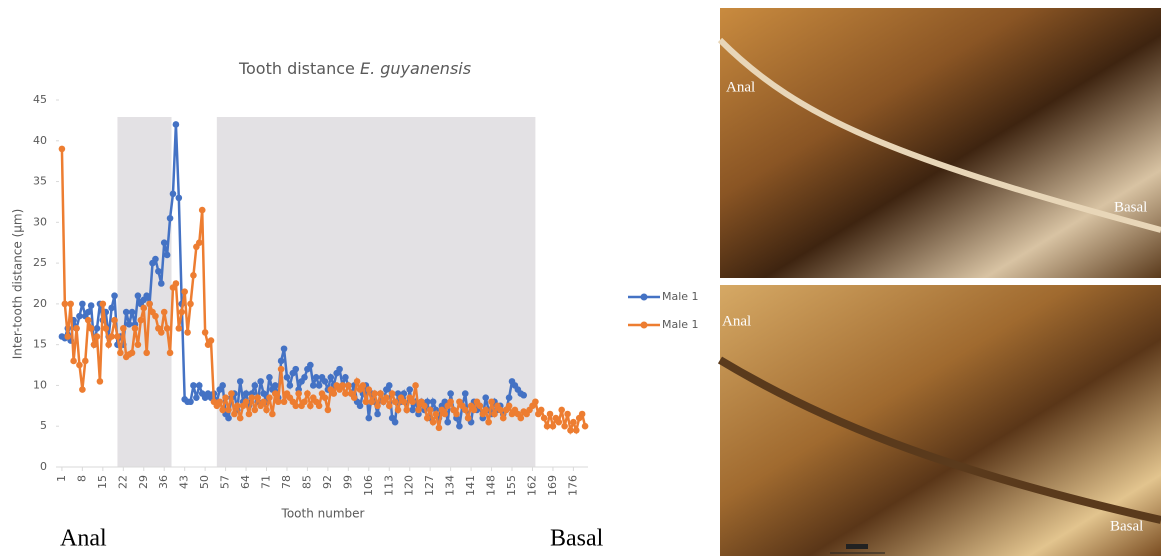  Describe the element at coordinates (531, 485) in the screenshot. I see `x-tick-label: 162` at that location.